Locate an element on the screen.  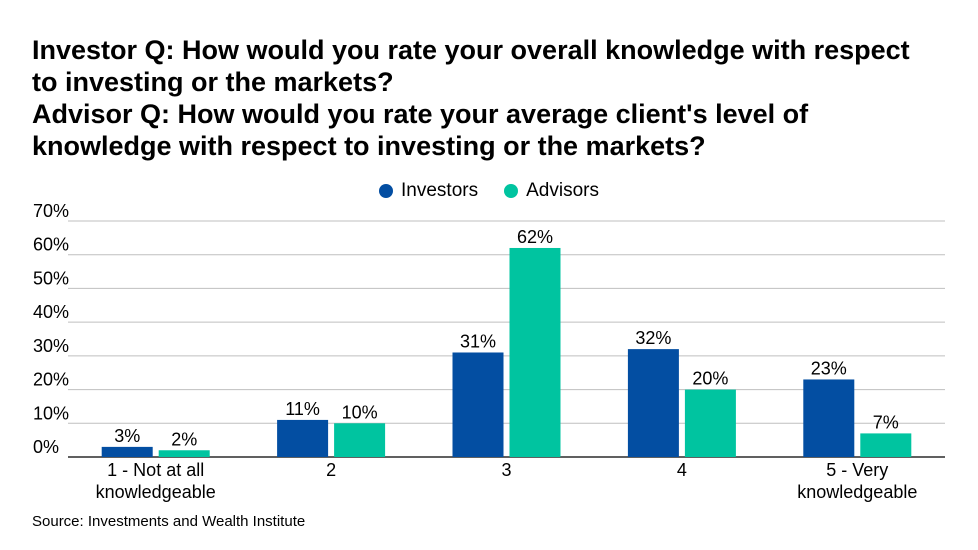
y-tick-label: 50% is located at coordinates (51, 278).